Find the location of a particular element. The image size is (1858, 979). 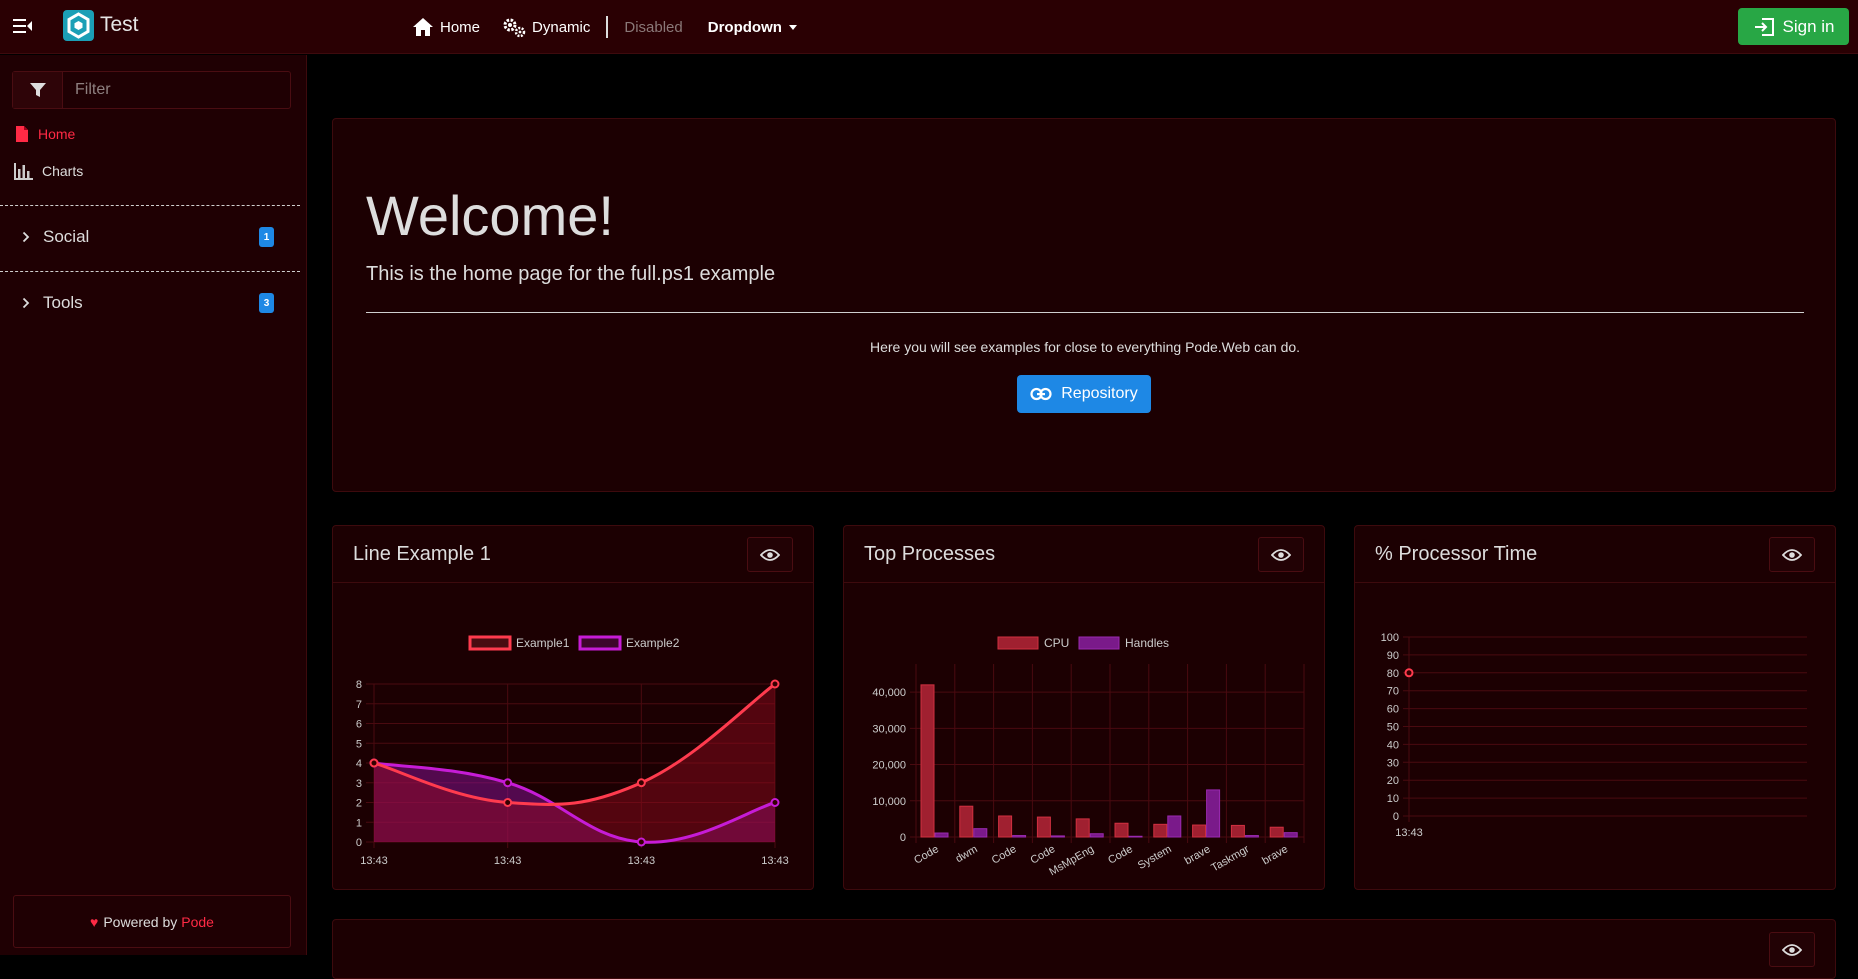

nav-dynamic: Dynamic is located at coordinates (546, 27).